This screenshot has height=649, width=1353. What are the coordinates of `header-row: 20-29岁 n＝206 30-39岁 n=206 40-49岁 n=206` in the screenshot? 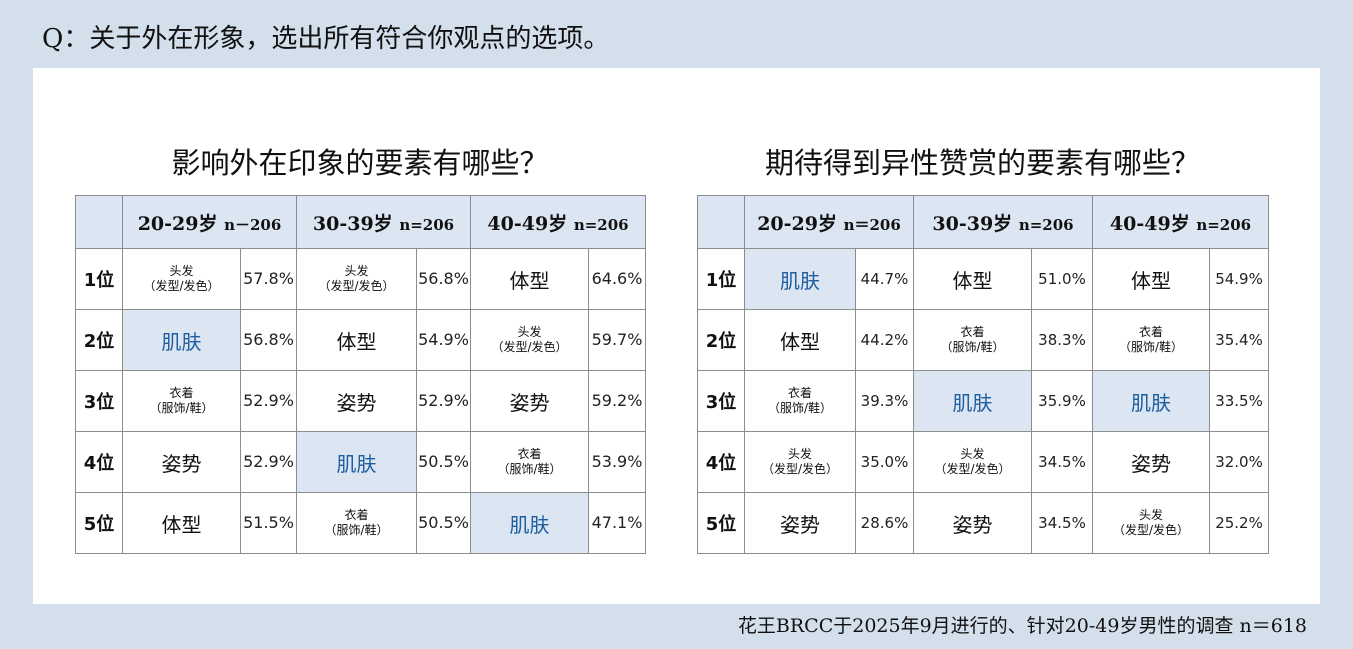 It's located at (983, 222).